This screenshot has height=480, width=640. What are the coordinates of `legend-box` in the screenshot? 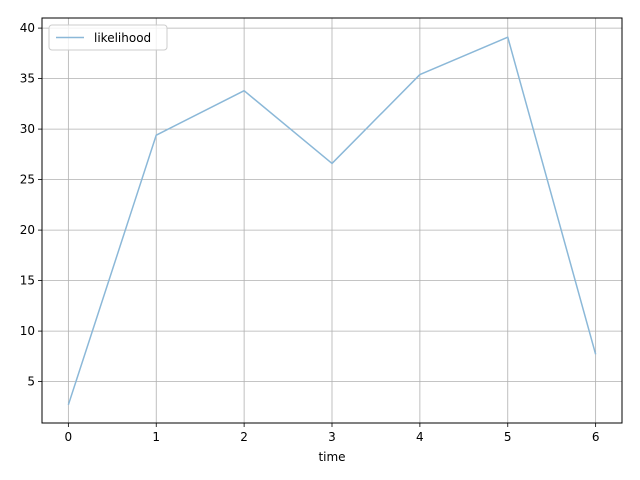 It's located at (108, 37).